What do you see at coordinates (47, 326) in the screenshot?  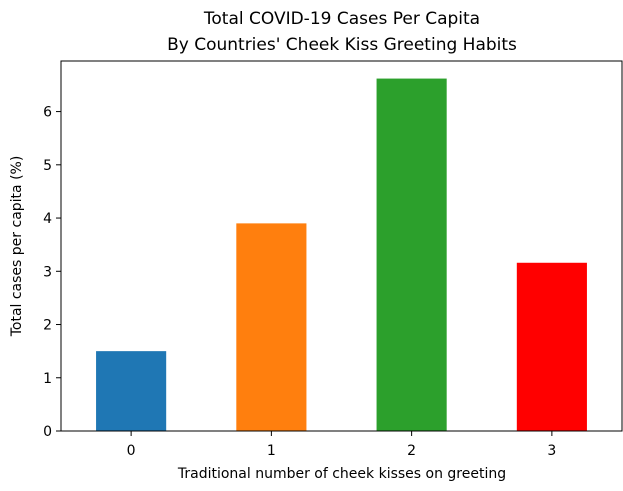 I see `y-tick-label-2: 2` at bounding box center [47, 326].